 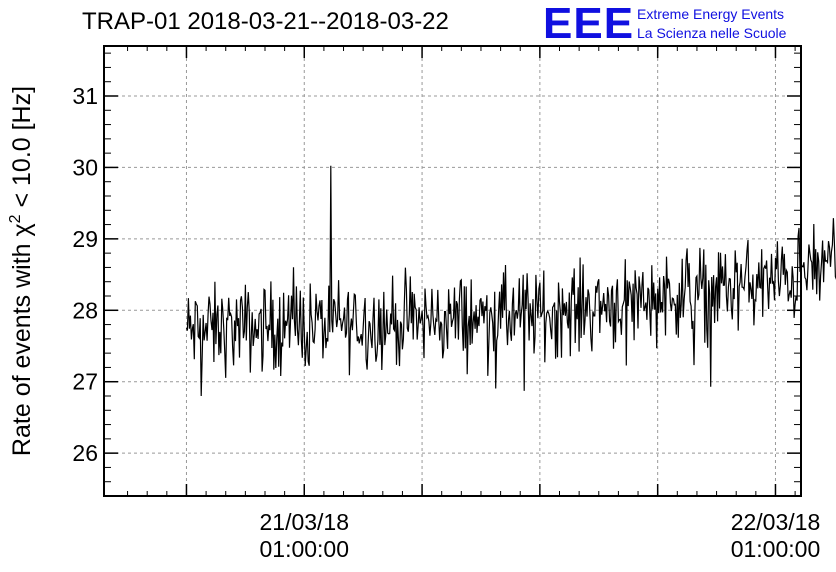 What do you see at coordinates (85, 167) in the screenshot?
I see `y-tick-label: 30` at bounding box center [85, 167].